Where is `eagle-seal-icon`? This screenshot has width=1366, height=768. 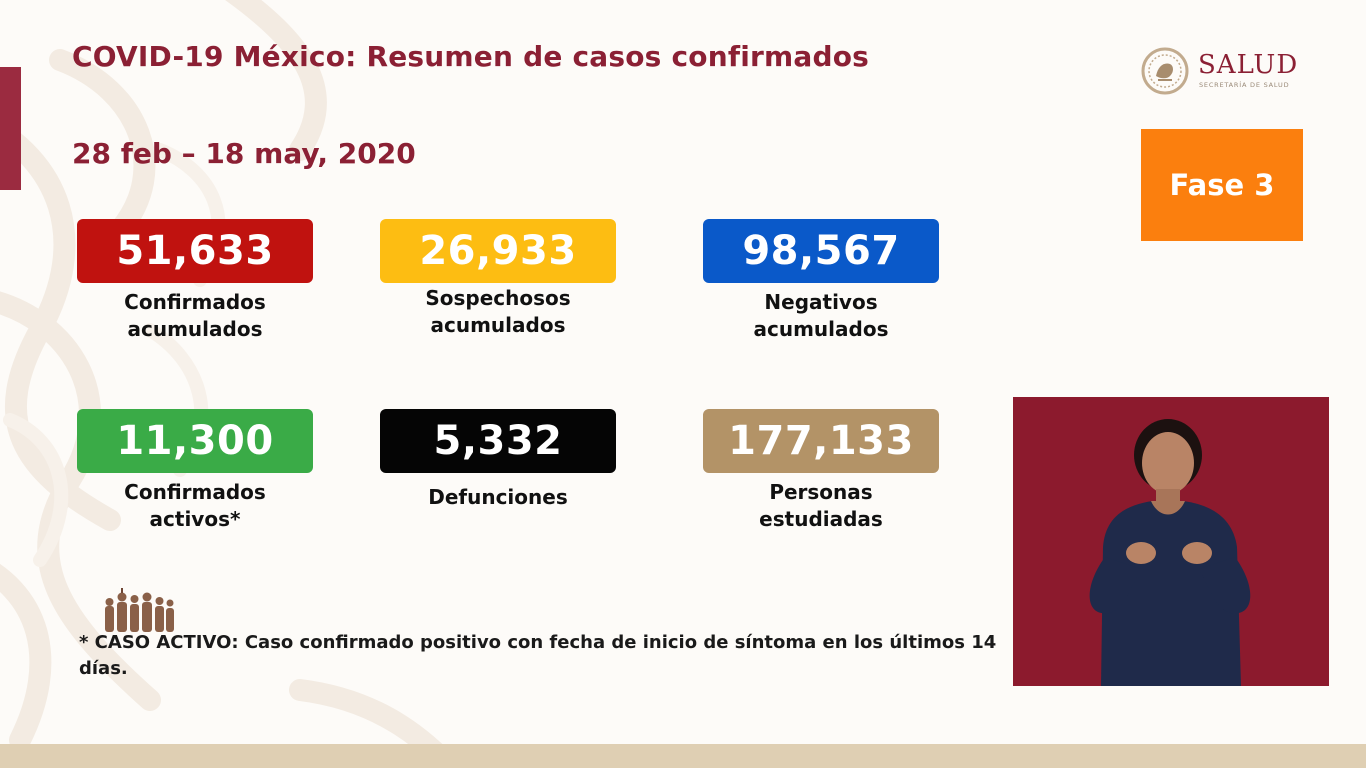
eagle-seal-icon is located at coordinates (1165, 71).